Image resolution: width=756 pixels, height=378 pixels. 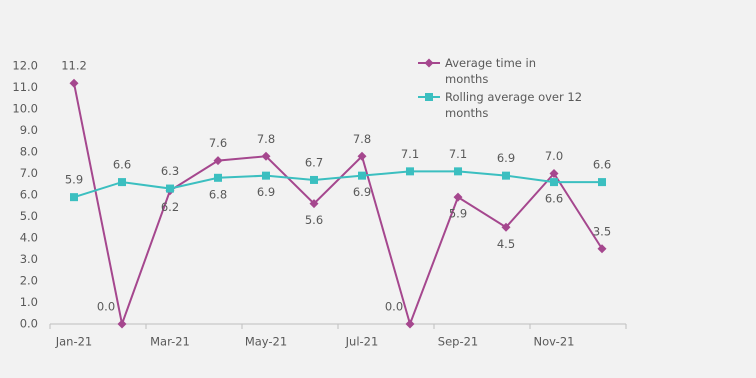 I want to click on series-line, so click(x=337, y=184).